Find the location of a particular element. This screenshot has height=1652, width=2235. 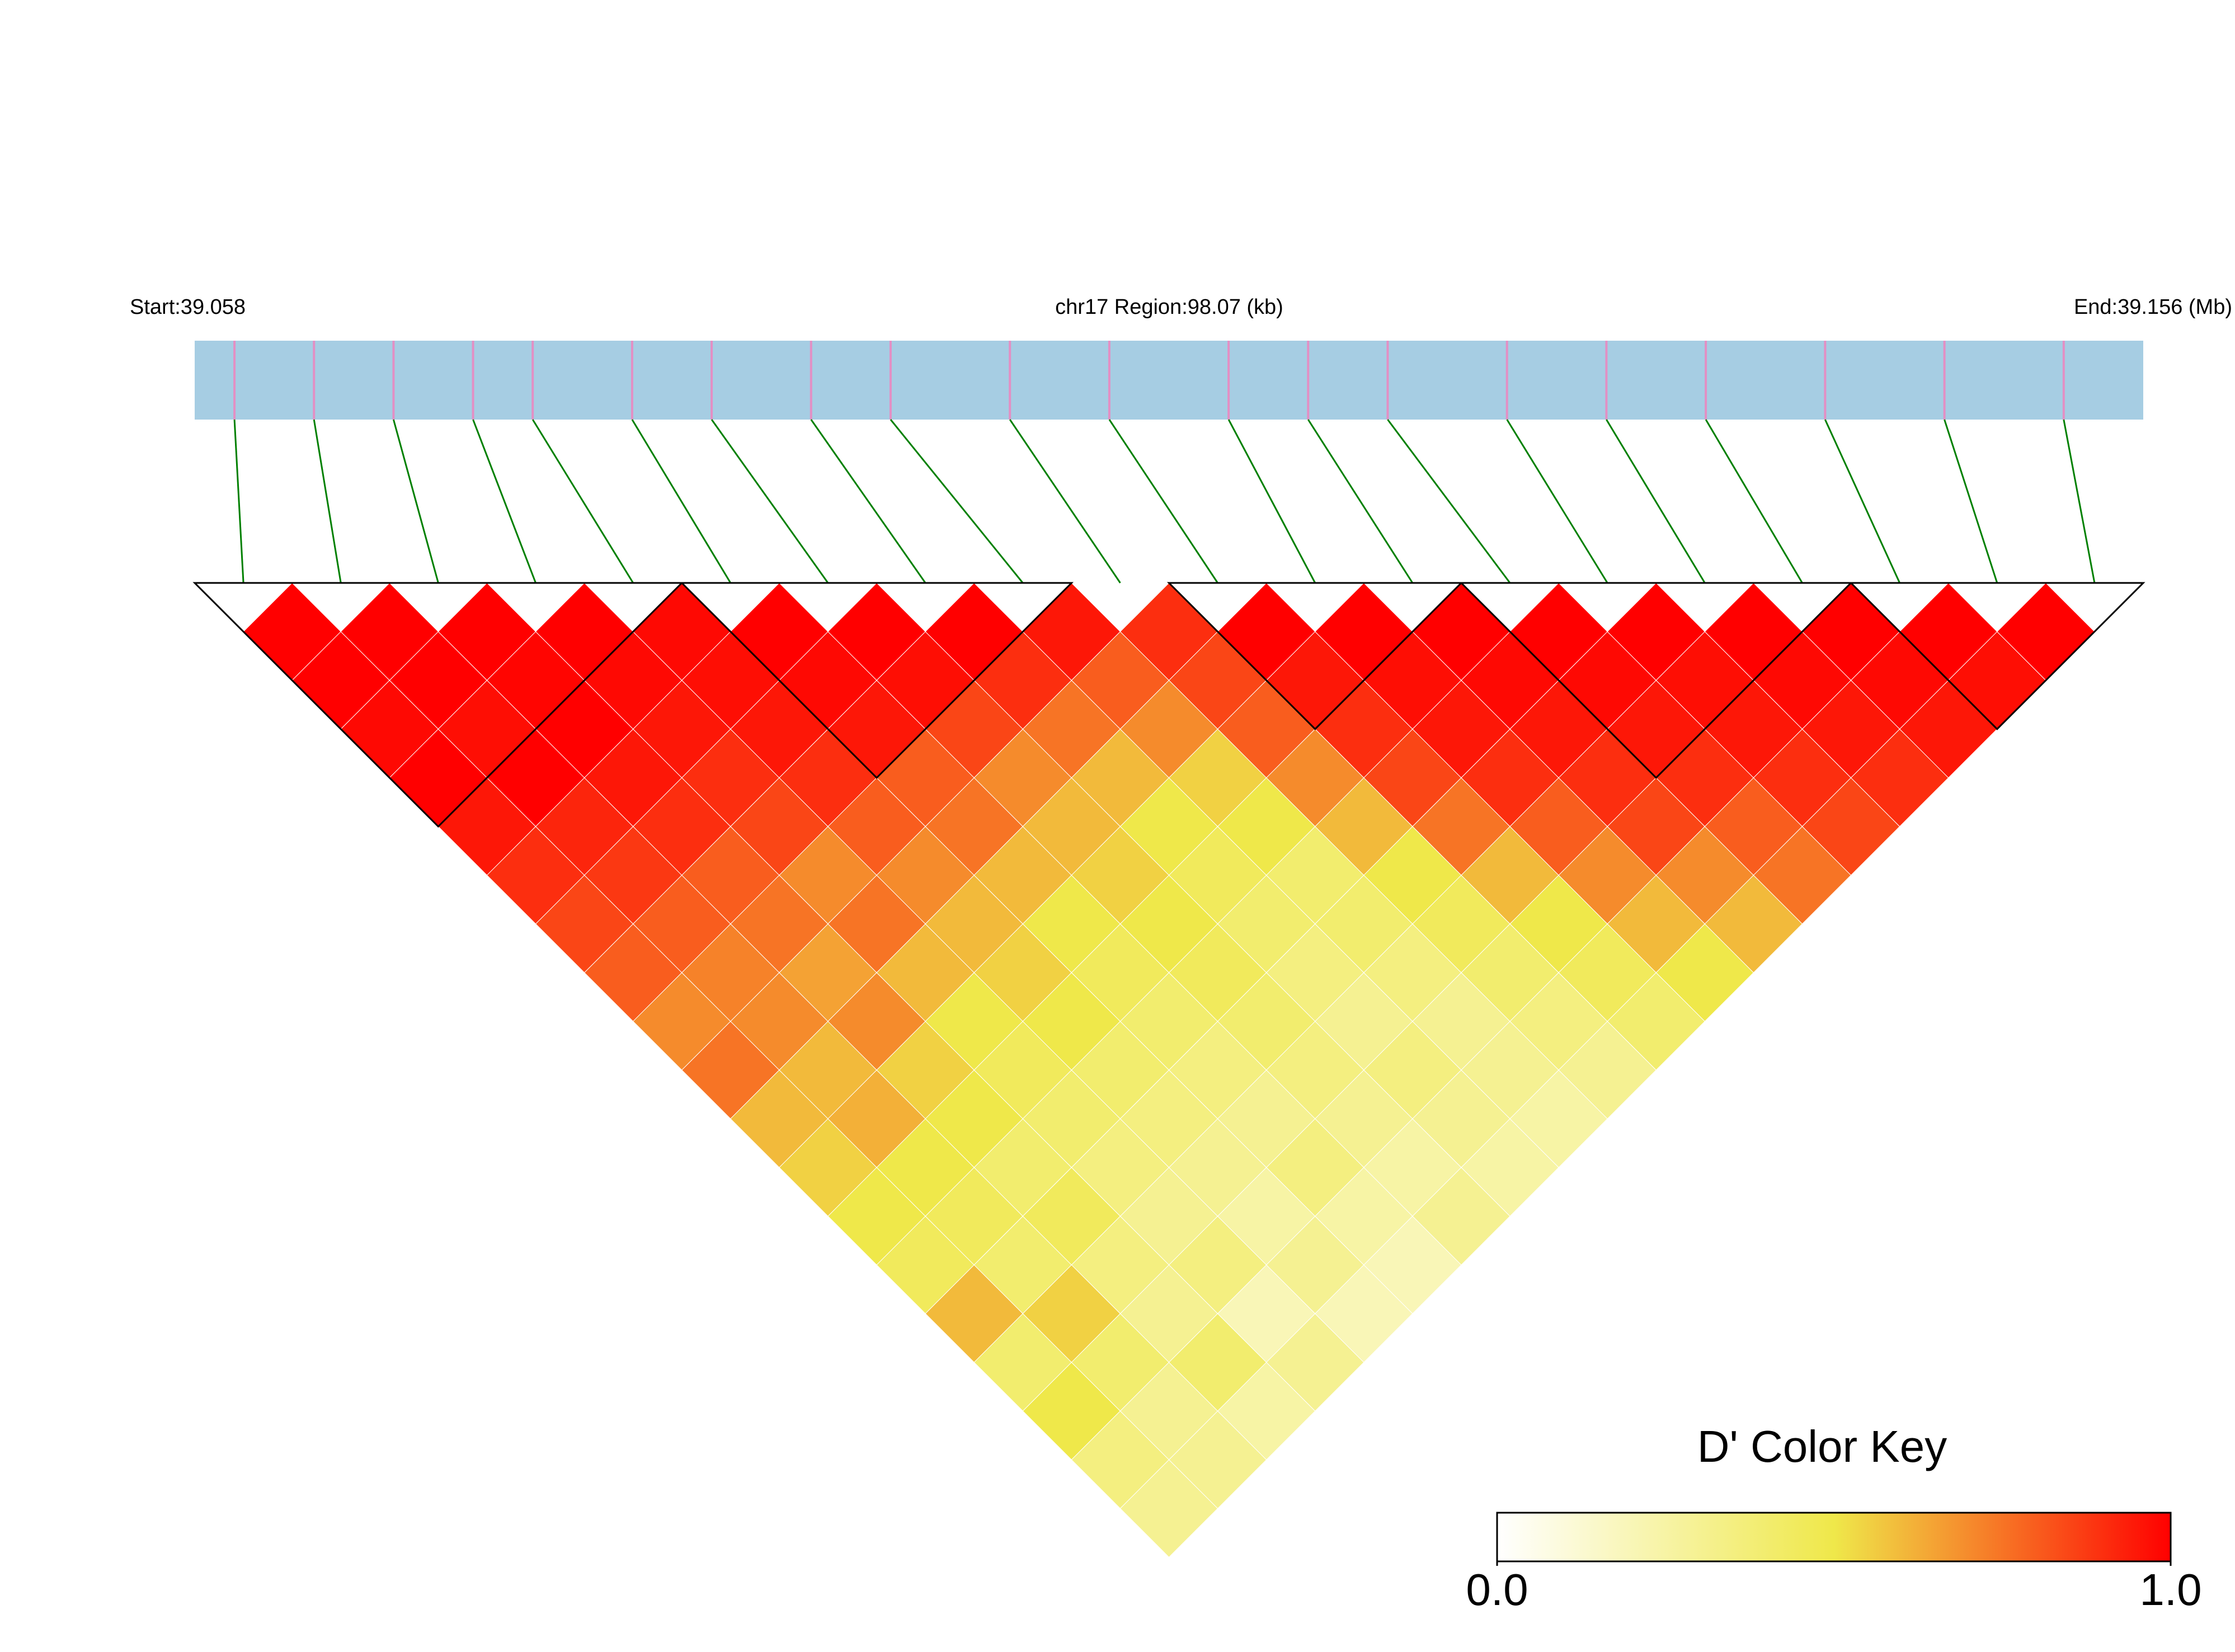

region-label: chr17 Region:98.07 (kb) is located at coordinates (1169, 307).